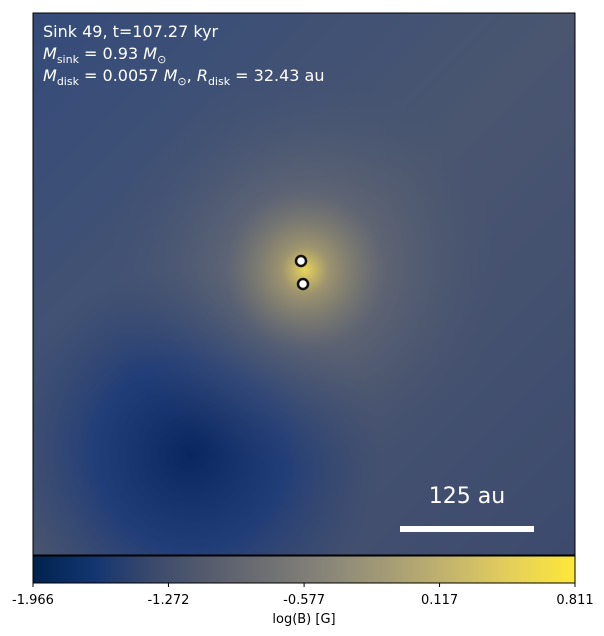 The width and height of the screenshot is (604, 636). Describe the element at coordinates (168, 600) in the screenshot. I see `colorbar-tick-label: -1.272` at that location.